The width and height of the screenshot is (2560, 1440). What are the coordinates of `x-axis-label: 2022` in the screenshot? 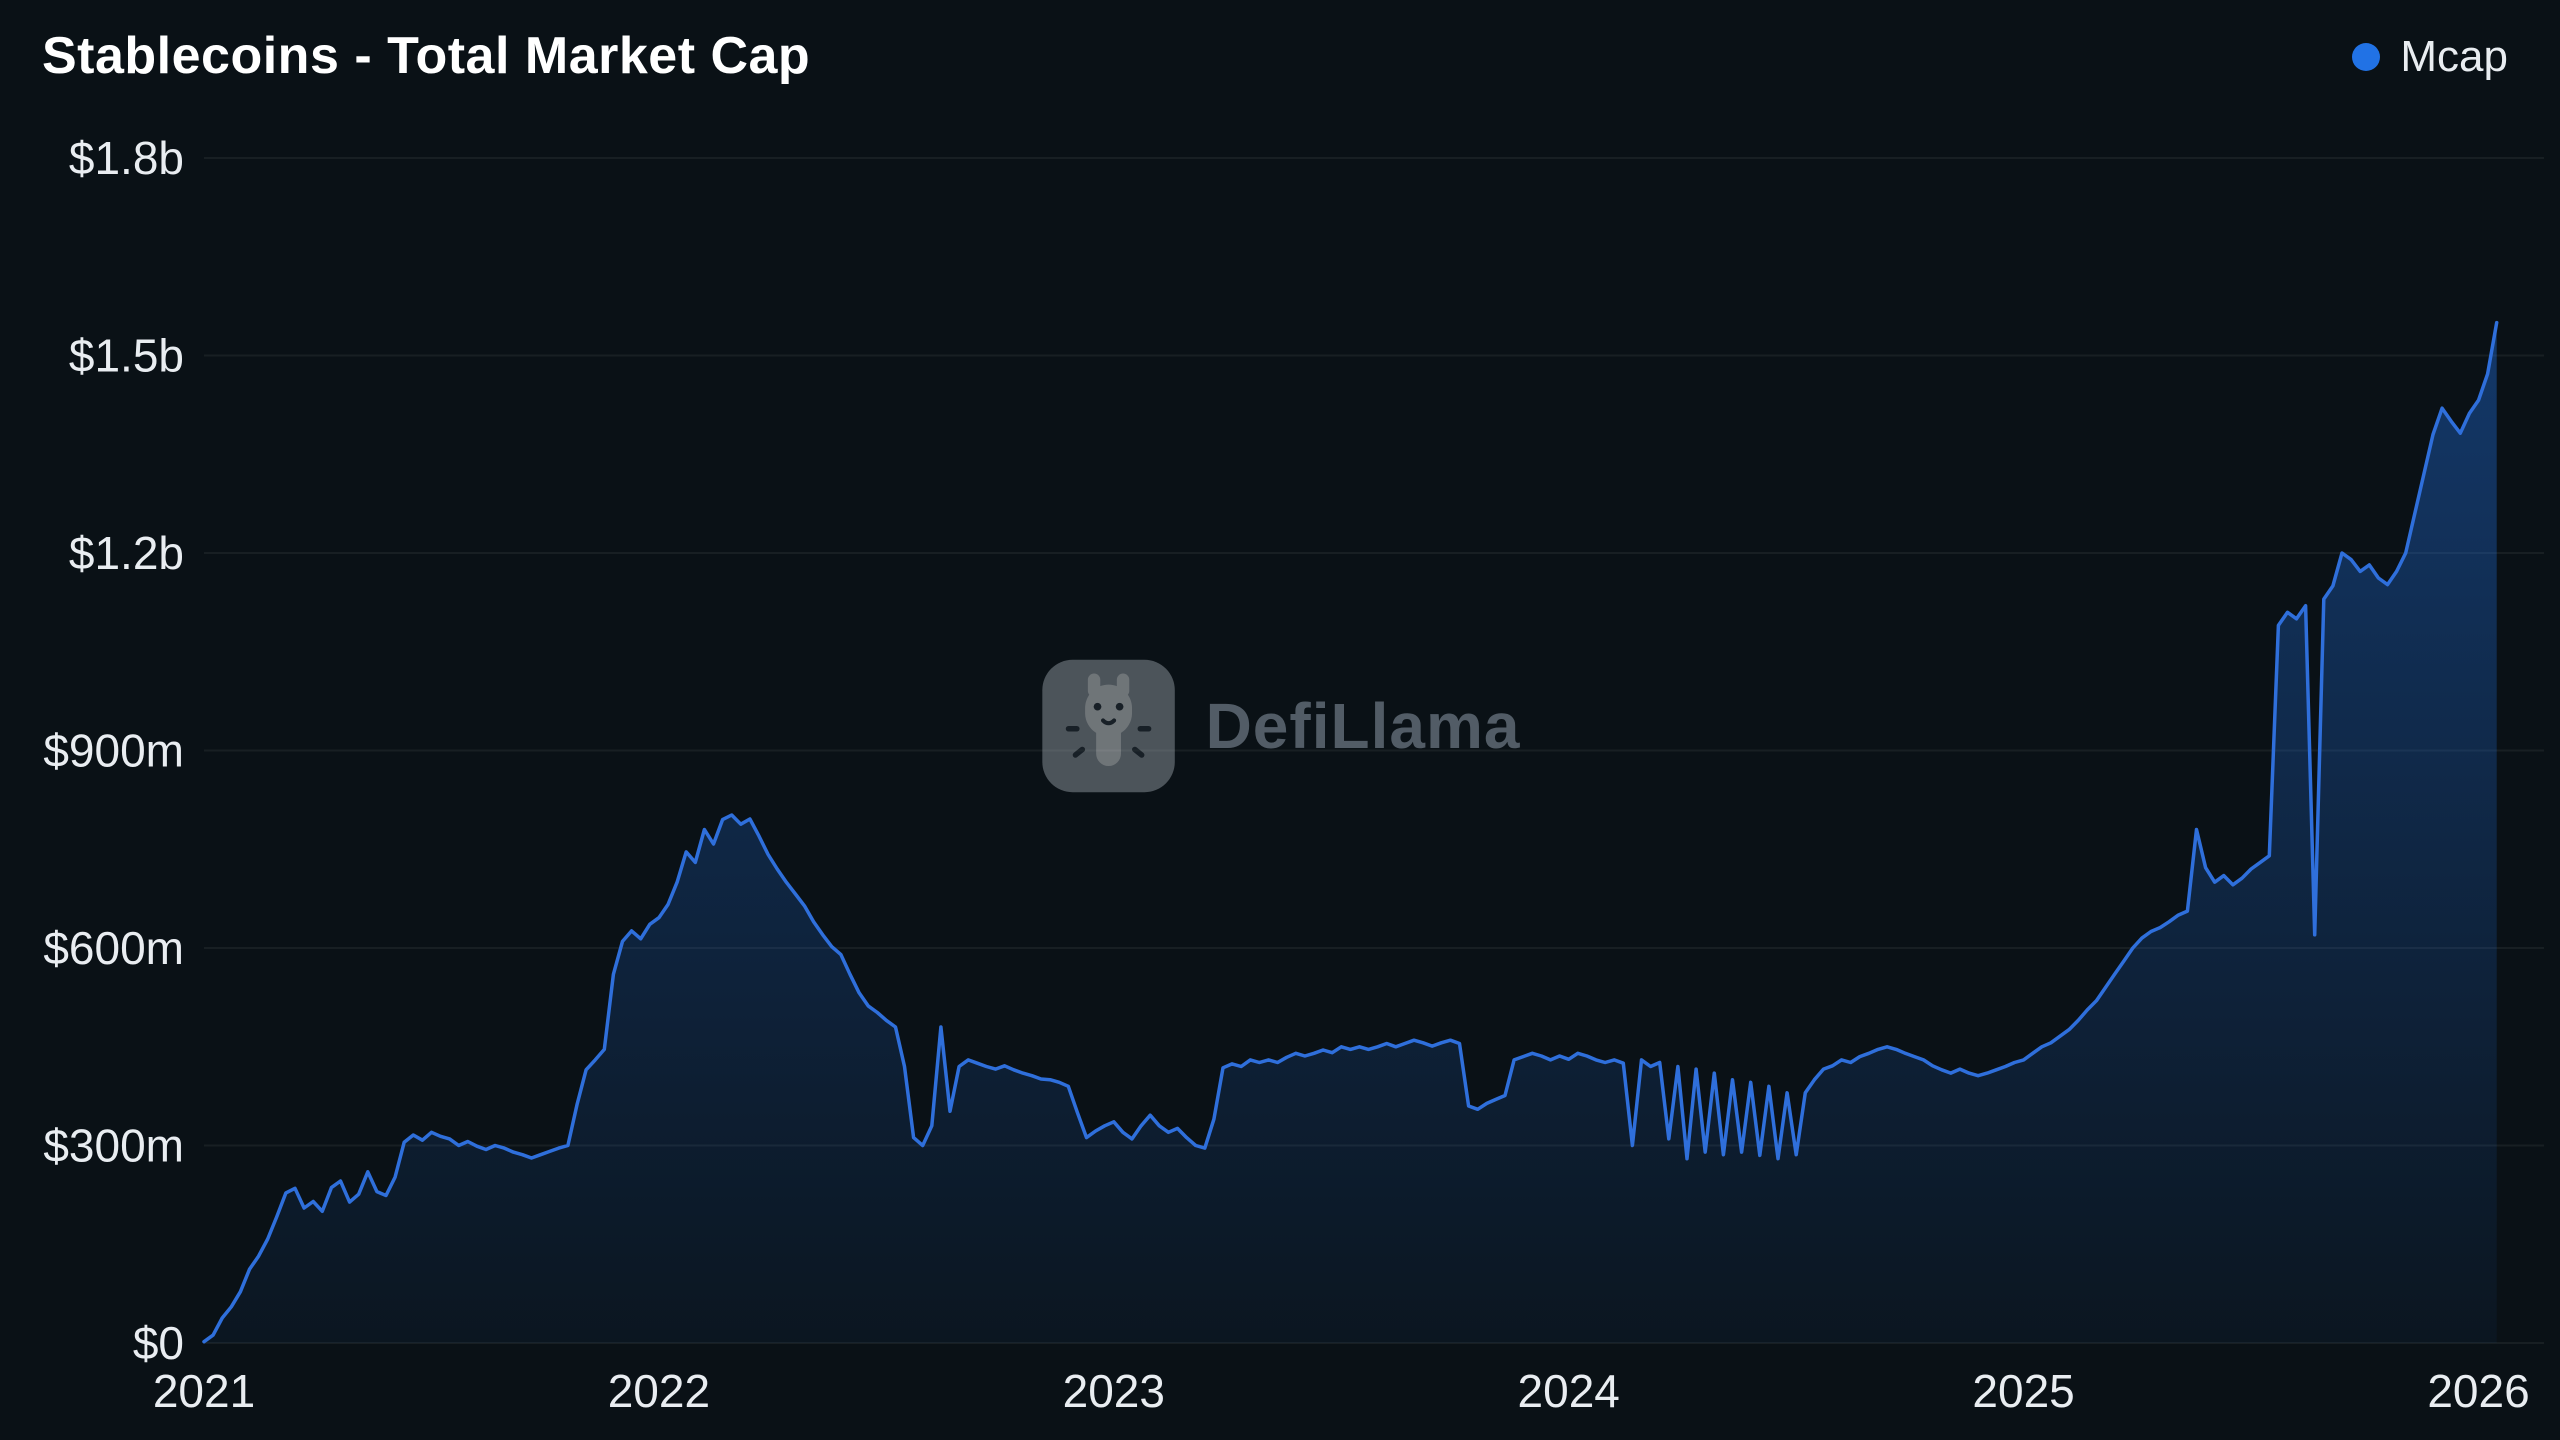 It's located at (659, 1391).